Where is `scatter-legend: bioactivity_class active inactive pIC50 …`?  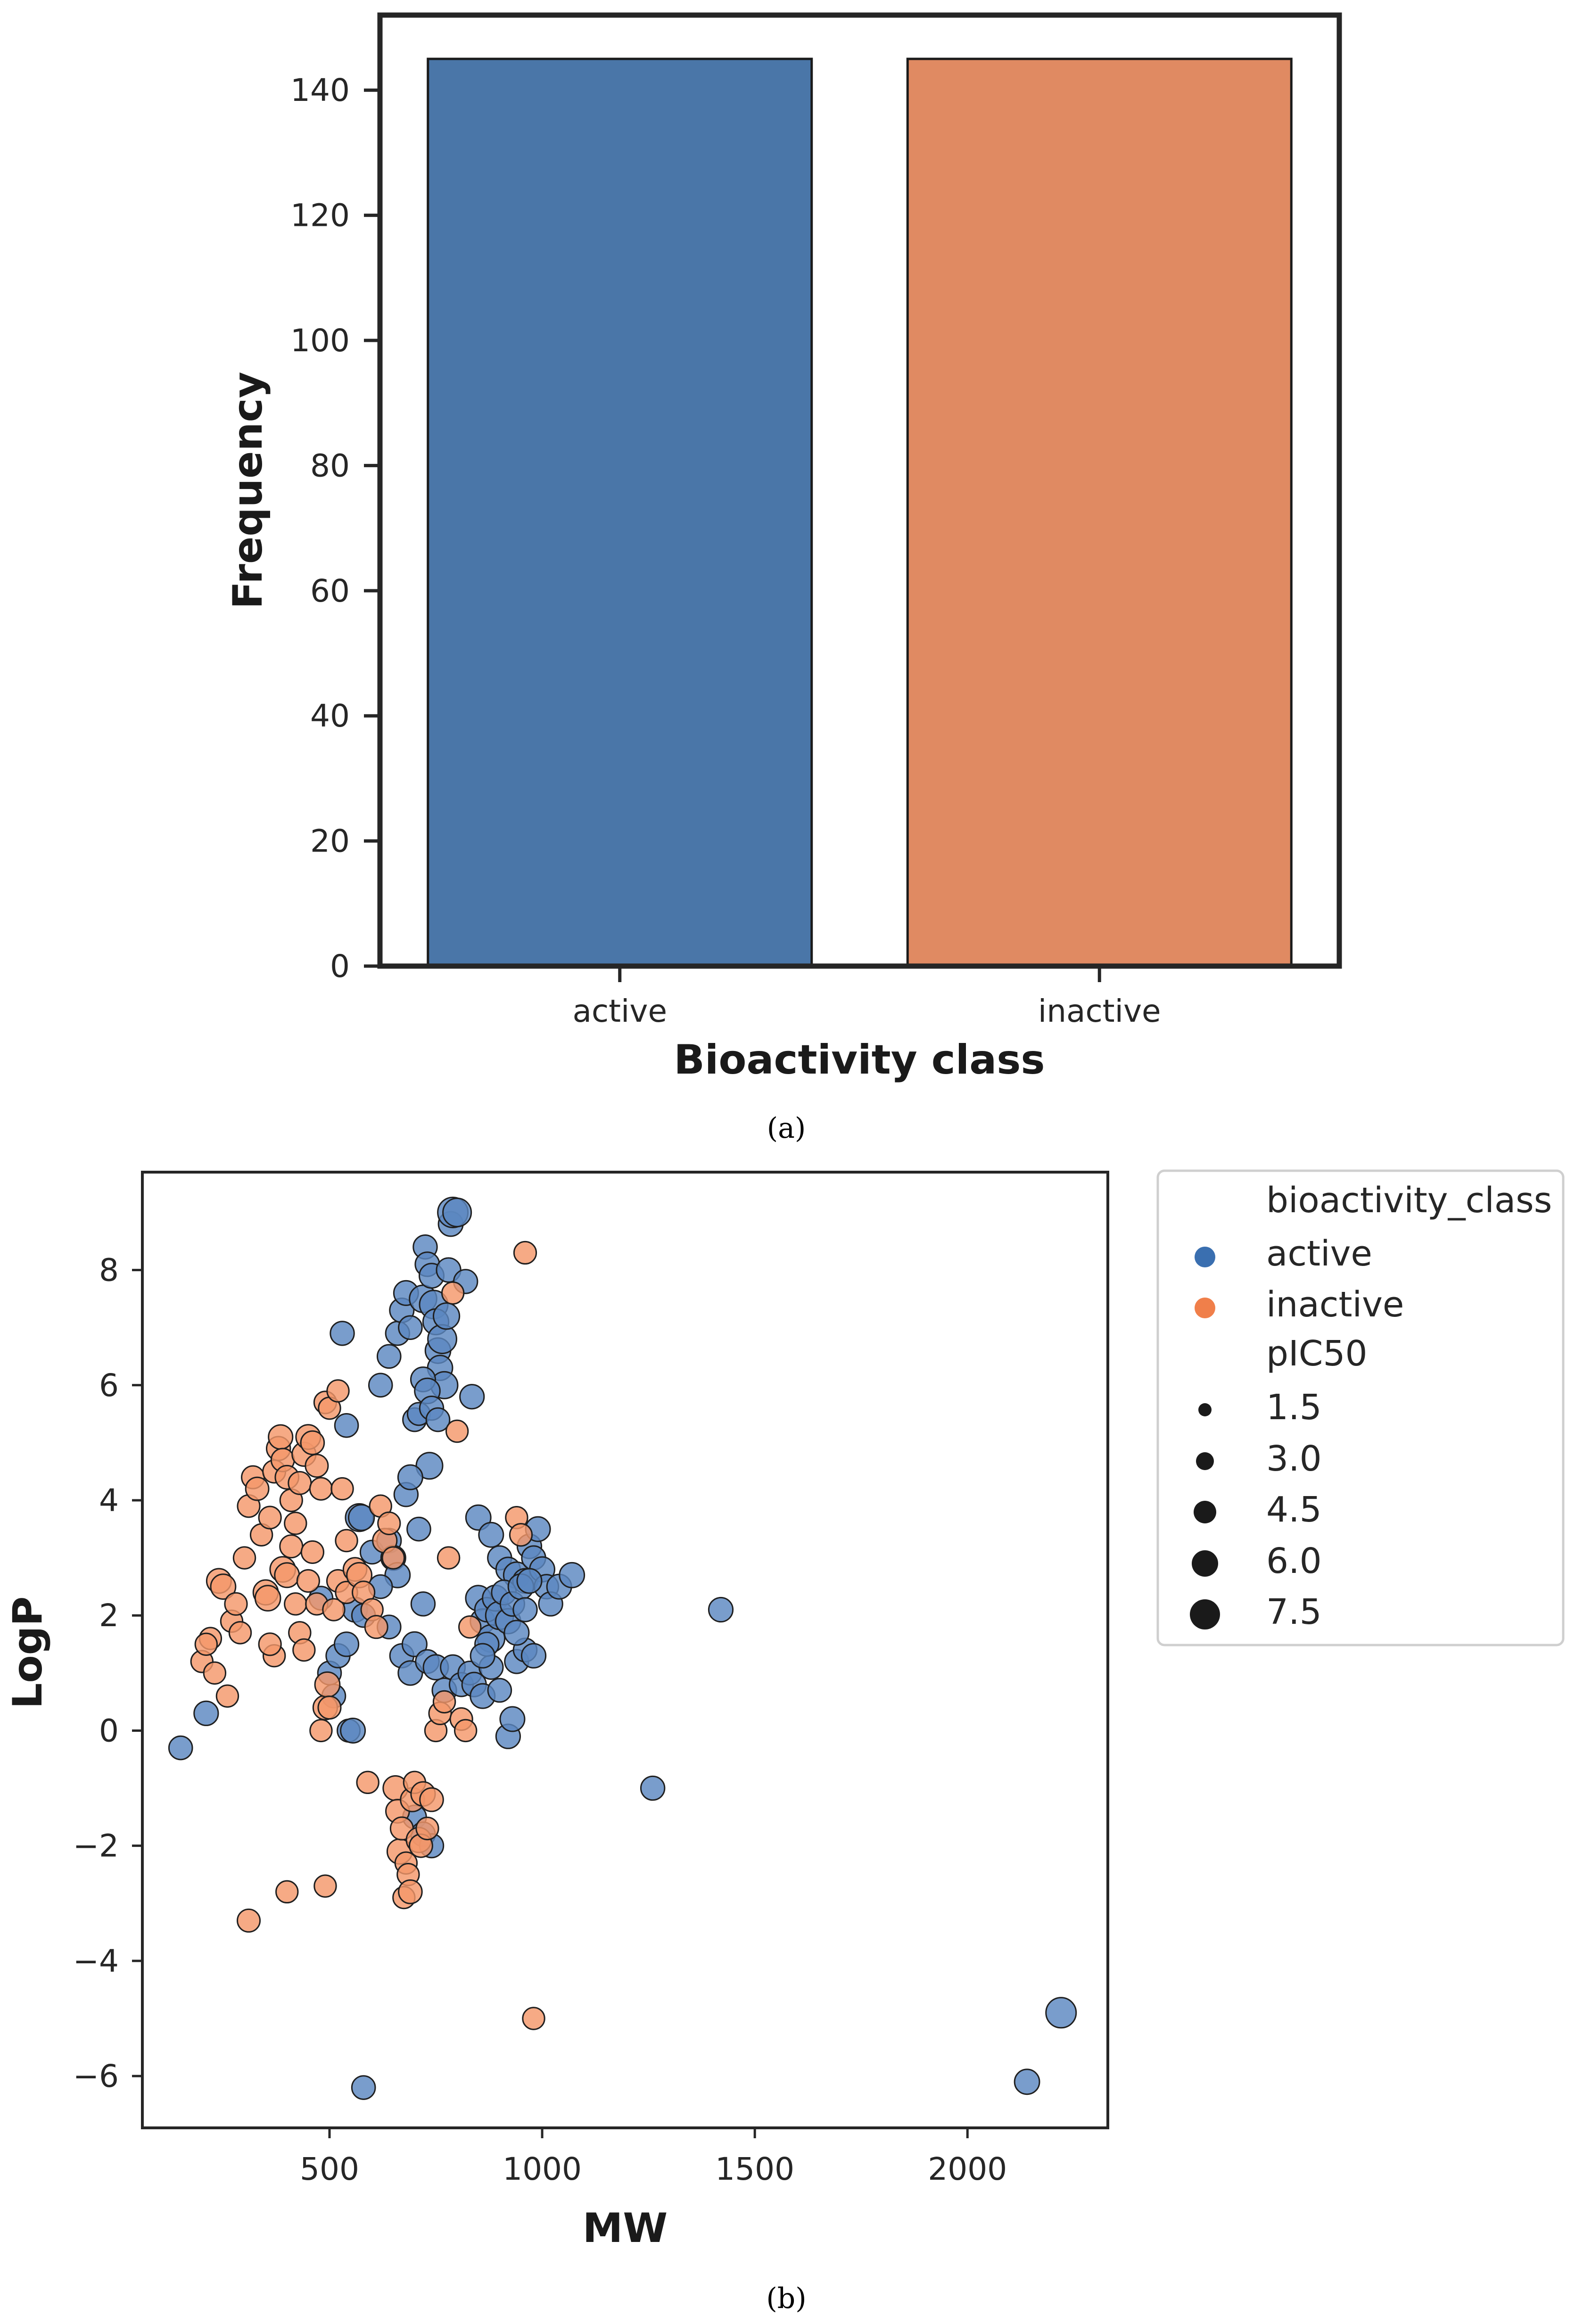 scatter-legend: bioactivity_class active inactive pIC50 … is located at coordinates (1360, 1407).